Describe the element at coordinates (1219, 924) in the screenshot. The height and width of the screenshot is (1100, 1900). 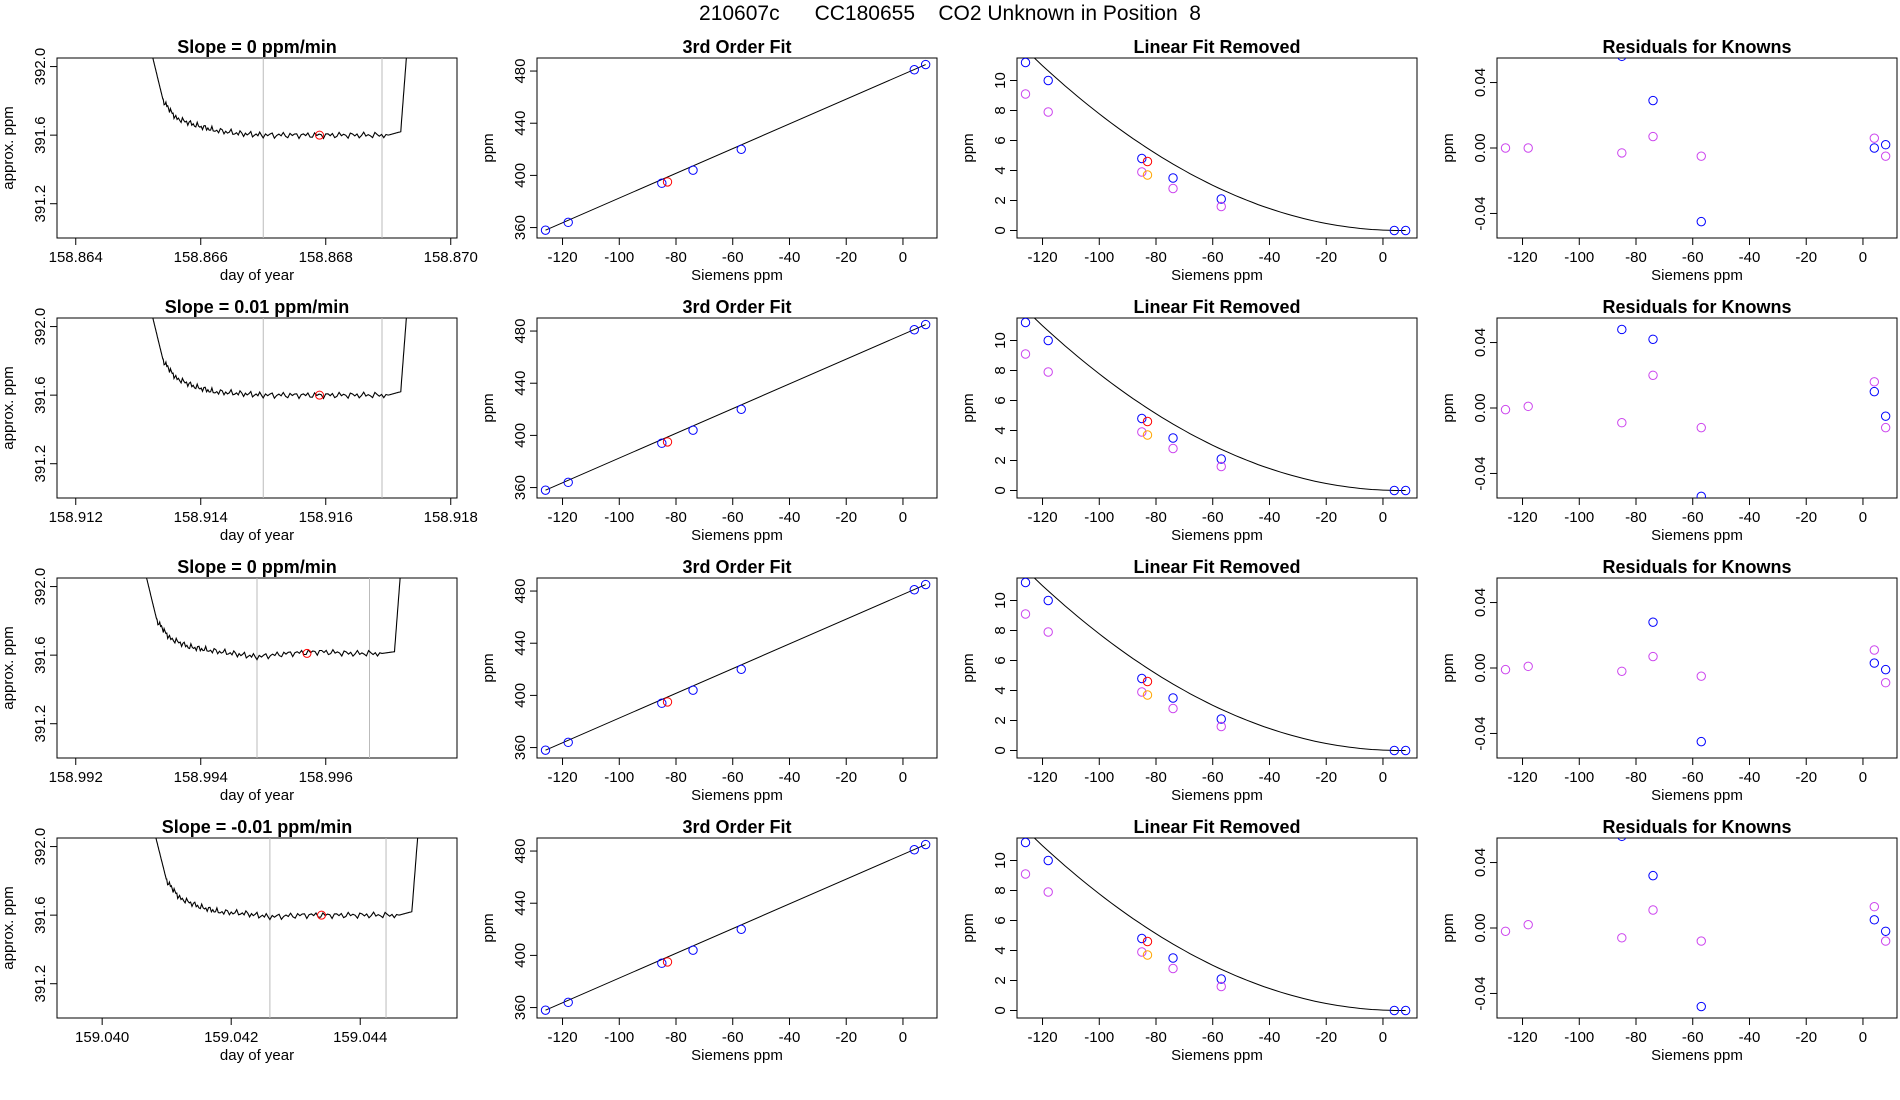
I see `fit-curve` at that location.